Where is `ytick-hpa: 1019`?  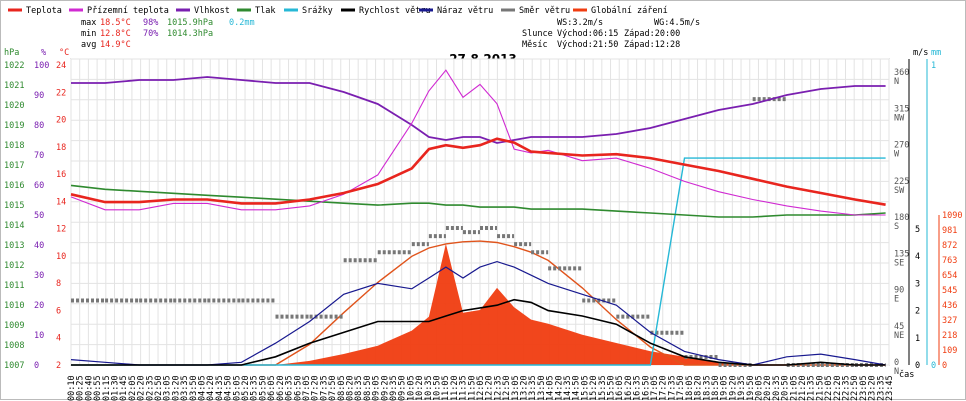
ytick-hpa: 1019 is located at coordinates (14, 126).